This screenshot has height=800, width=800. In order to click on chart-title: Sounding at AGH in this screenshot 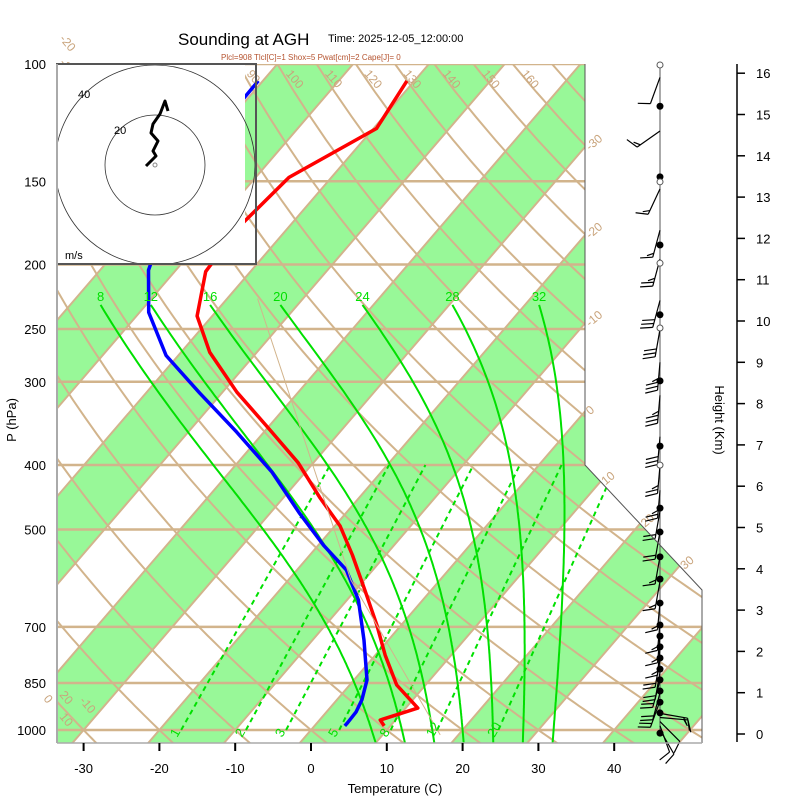, I will do `click(243, 39)`.